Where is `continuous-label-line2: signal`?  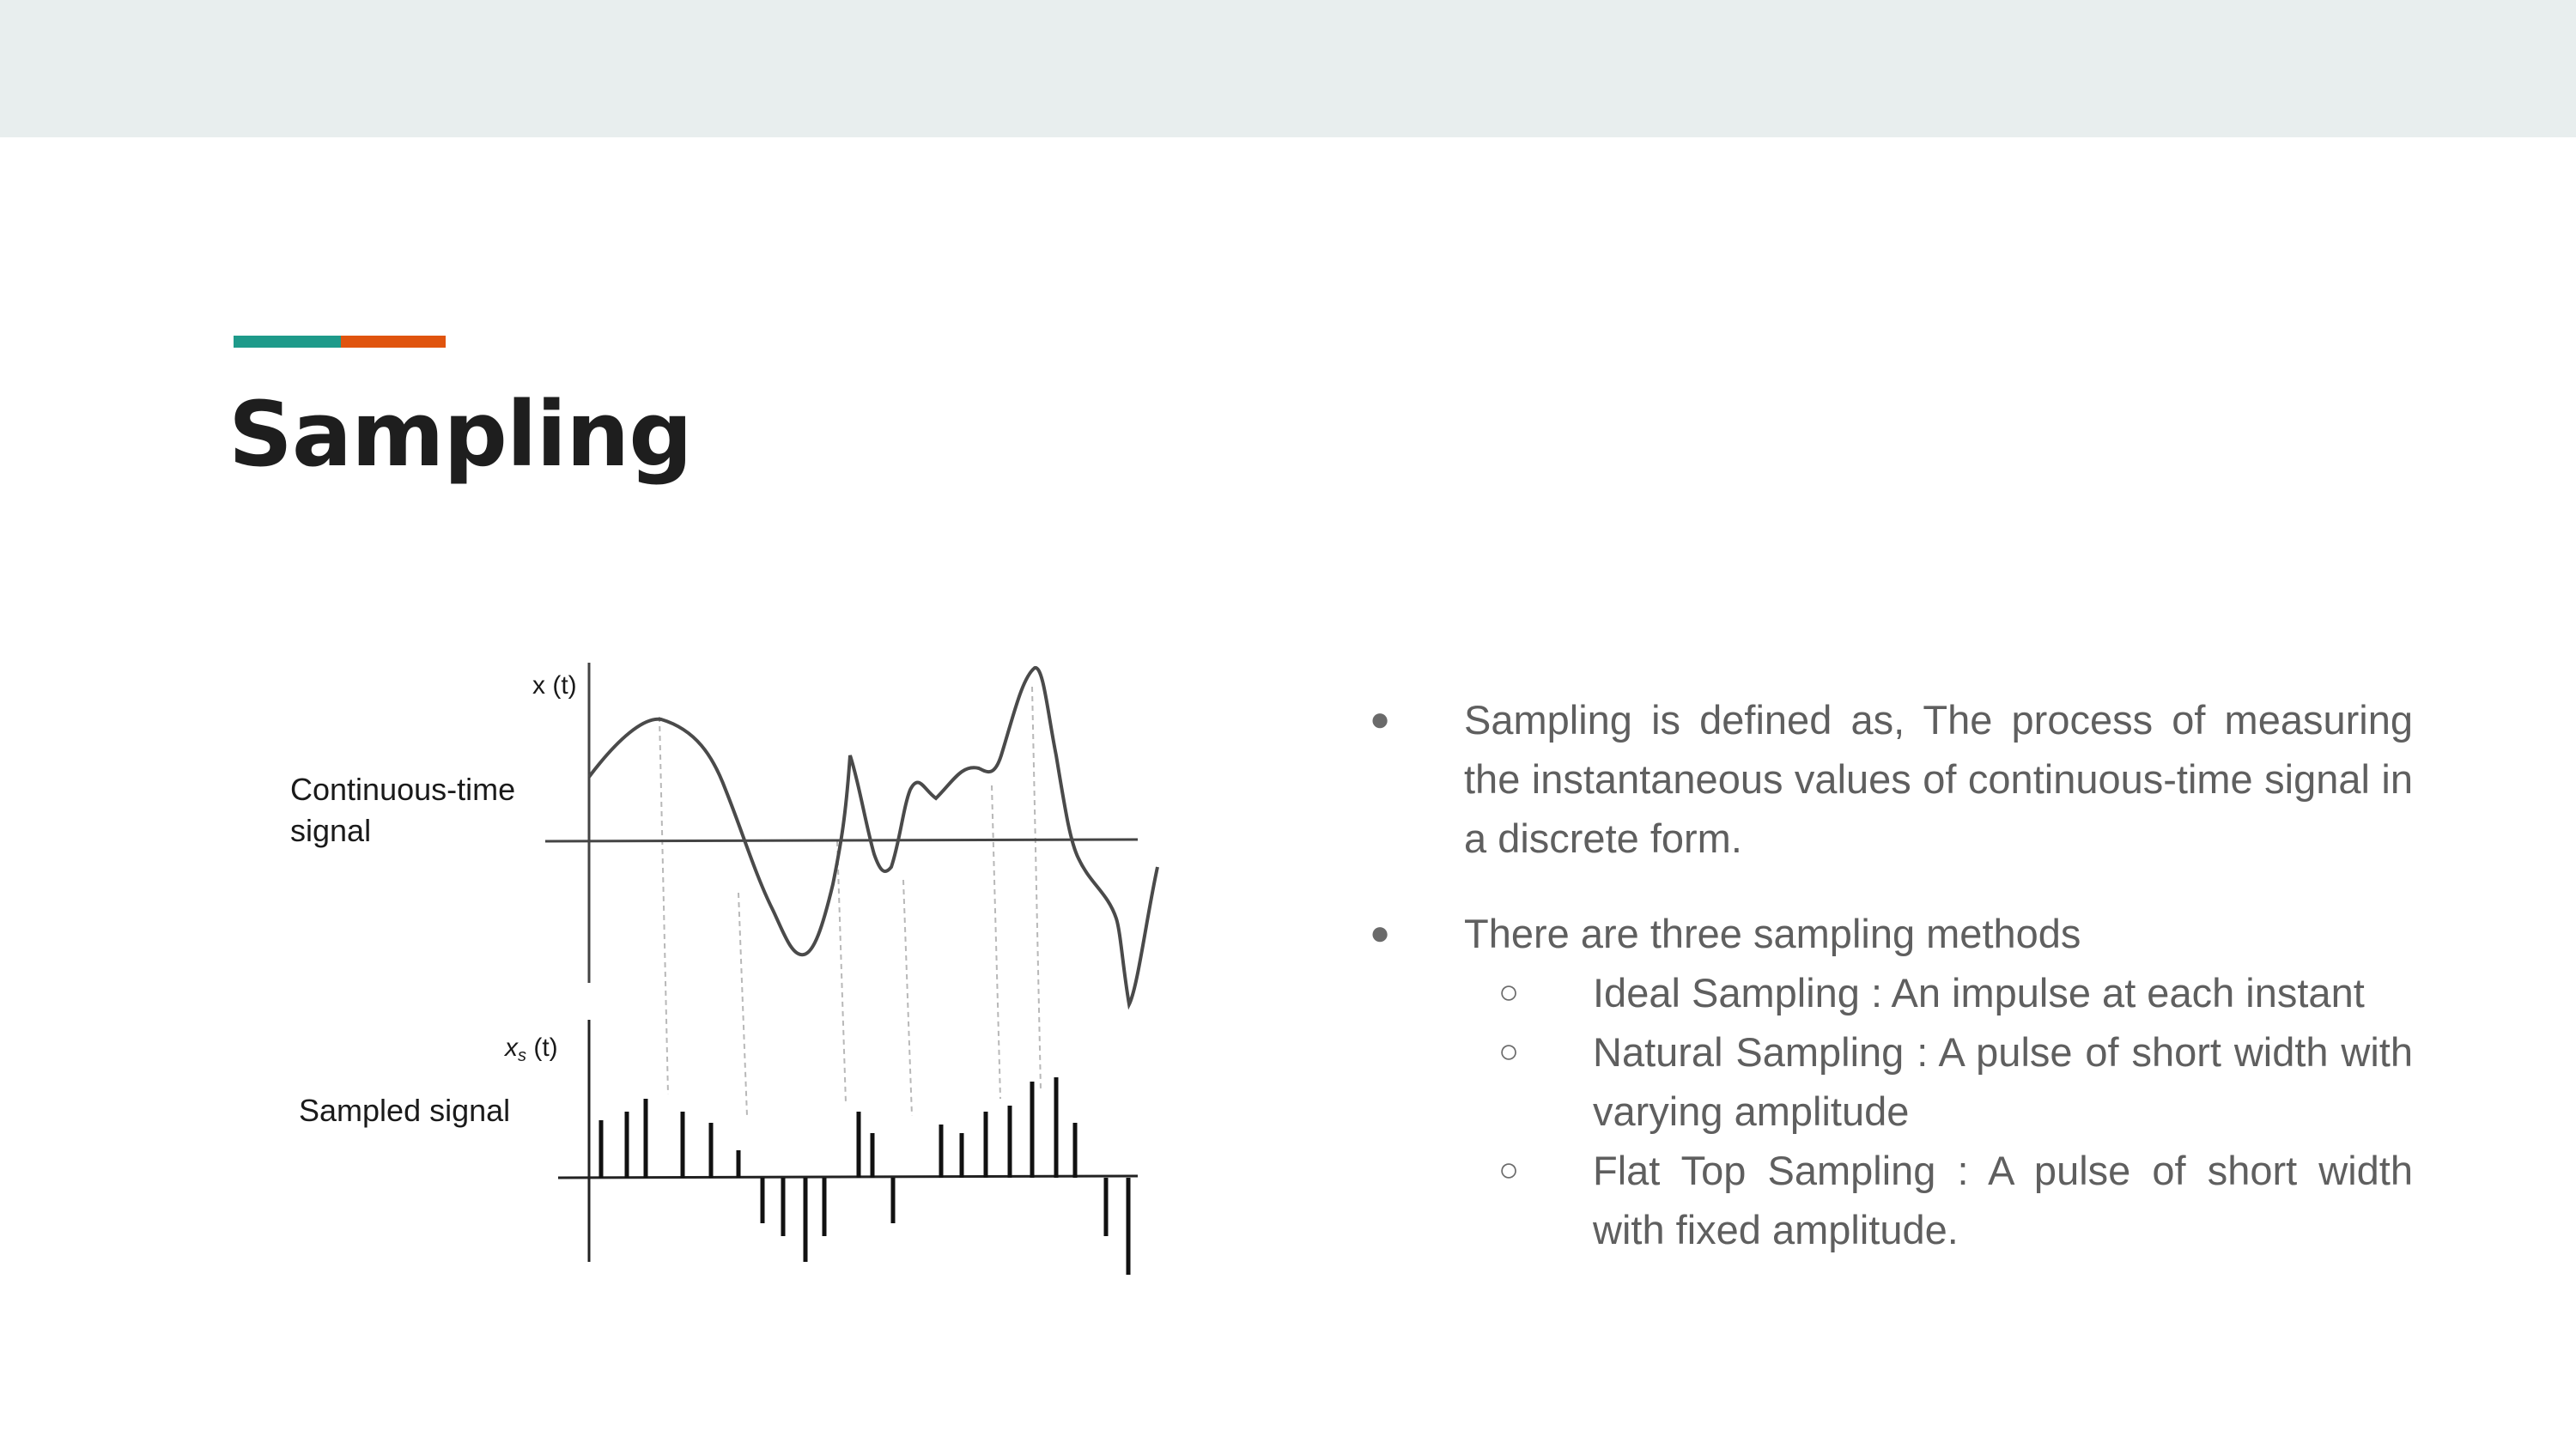 continuous-label-line2: signal is located at coordinates (330, 830).